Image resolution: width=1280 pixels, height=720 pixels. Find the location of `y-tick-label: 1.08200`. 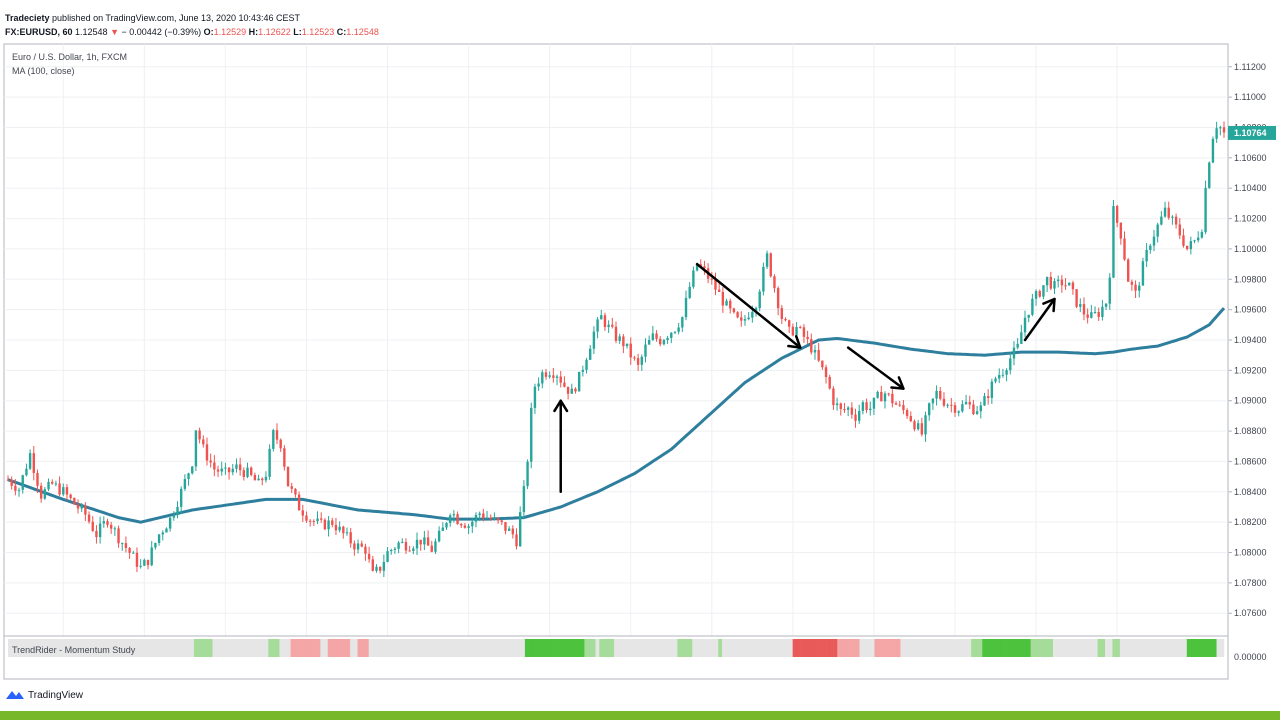

y-tick-label: 1.08200 is located at coordinates (1250, 522).